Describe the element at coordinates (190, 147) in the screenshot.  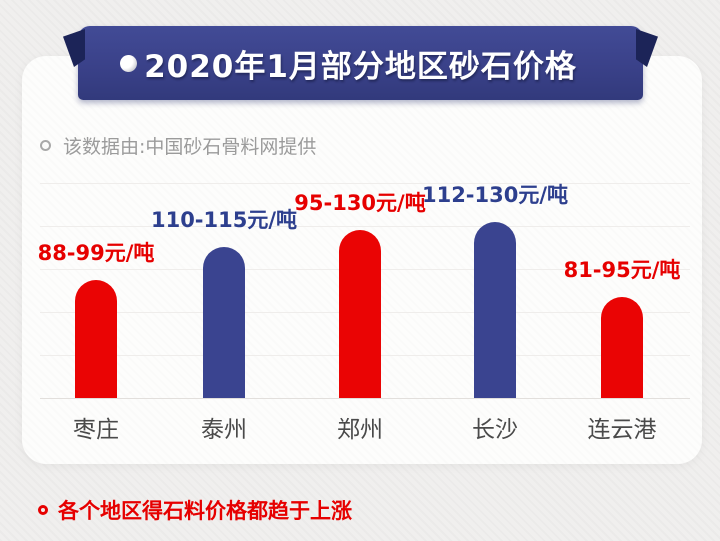
I see `data-source-text: 该数据由:中国砂石骨料网提供` at that location.